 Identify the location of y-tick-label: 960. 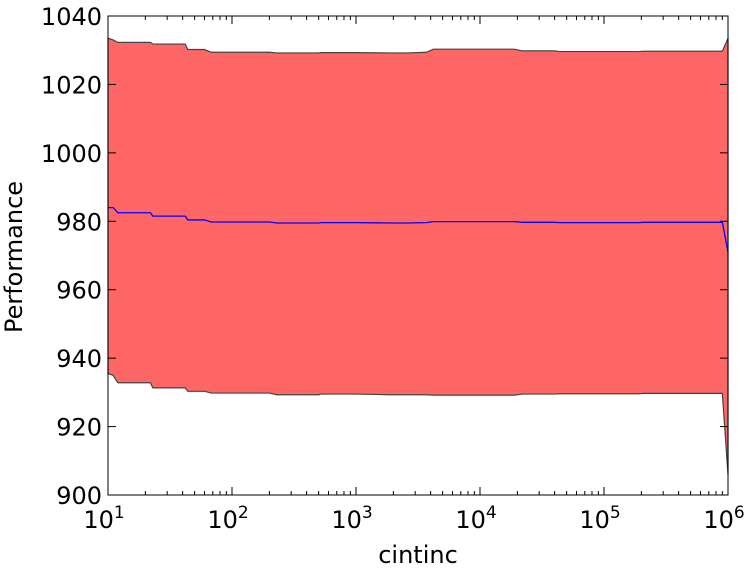
(79, 291).